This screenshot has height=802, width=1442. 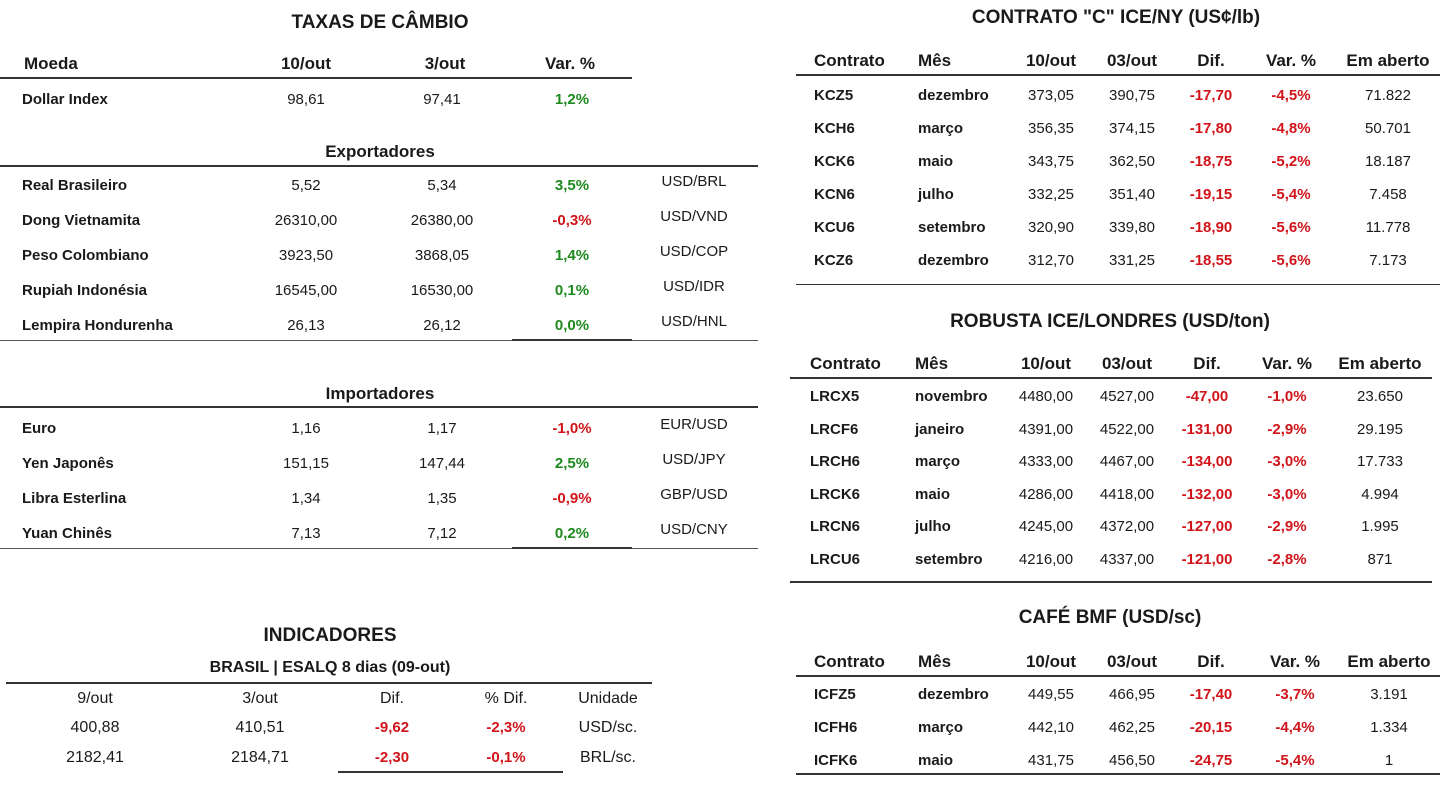 What do you see at coordinates (1046, 494) in the screenshot?
I see `london-cell-date-a: 4286,00` at bounding box center [1046, 494].